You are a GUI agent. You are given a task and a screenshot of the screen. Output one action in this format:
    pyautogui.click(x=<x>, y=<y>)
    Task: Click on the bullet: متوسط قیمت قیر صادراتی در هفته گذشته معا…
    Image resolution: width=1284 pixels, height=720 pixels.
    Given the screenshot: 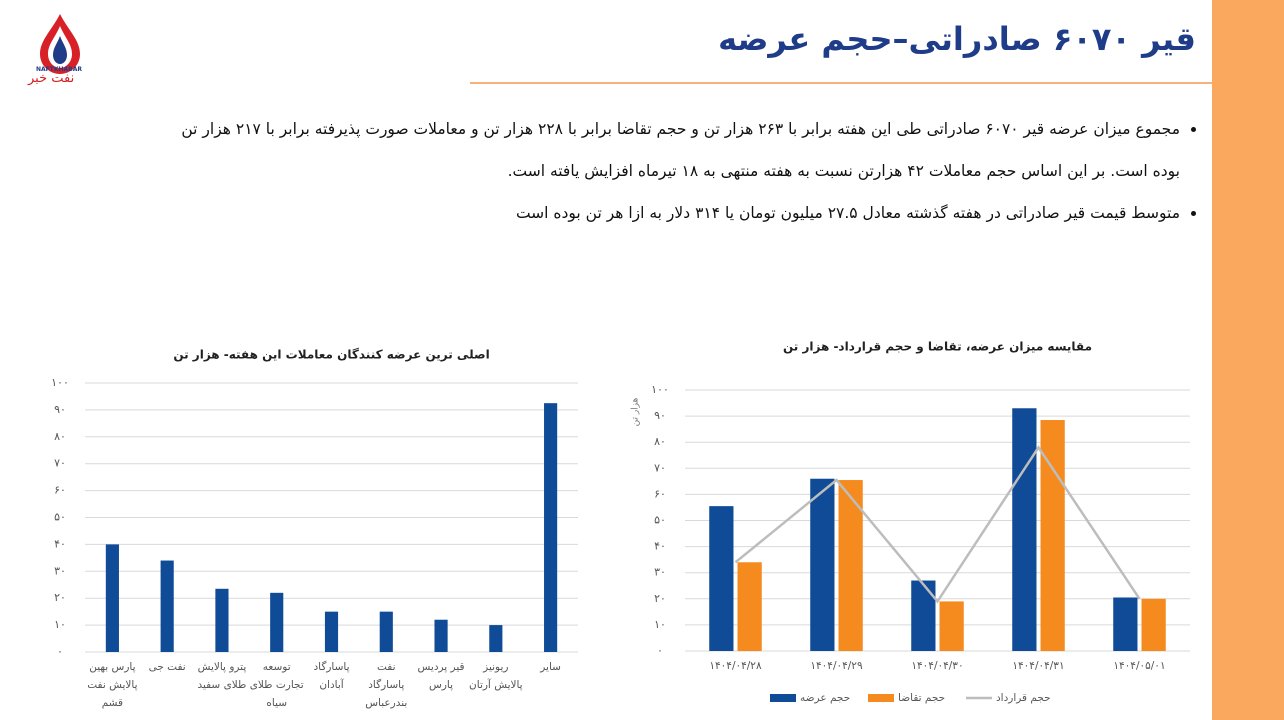 What is the action you would take?
    pyautogui.click(x=665, y=213)
    